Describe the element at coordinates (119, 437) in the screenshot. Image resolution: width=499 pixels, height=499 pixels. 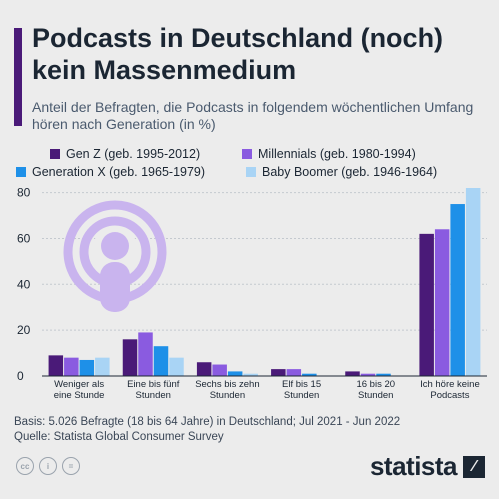
I see `source-note: Quelle: Statista Global Consumer Survey` at that location.